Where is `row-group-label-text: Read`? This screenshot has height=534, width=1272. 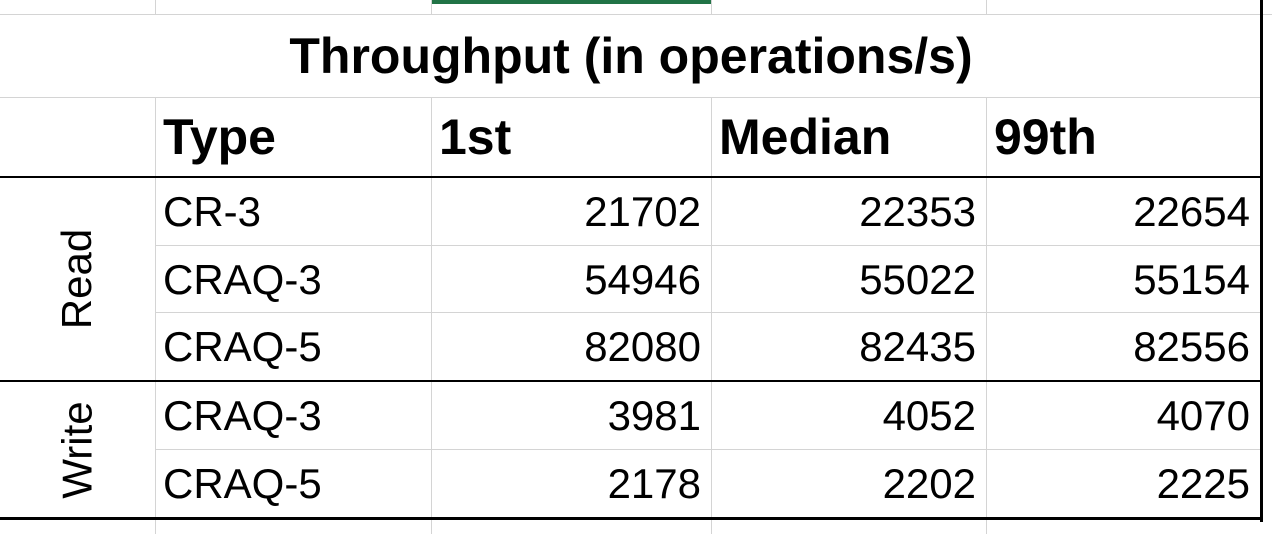 row-group-label-text: Read is located at coordinates (77, 279).